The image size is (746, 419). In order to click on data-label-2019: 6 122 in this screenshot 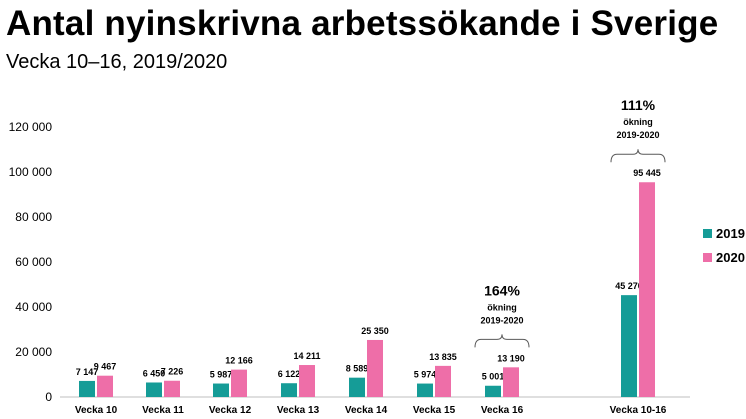, I will do `click(289, 374)`.